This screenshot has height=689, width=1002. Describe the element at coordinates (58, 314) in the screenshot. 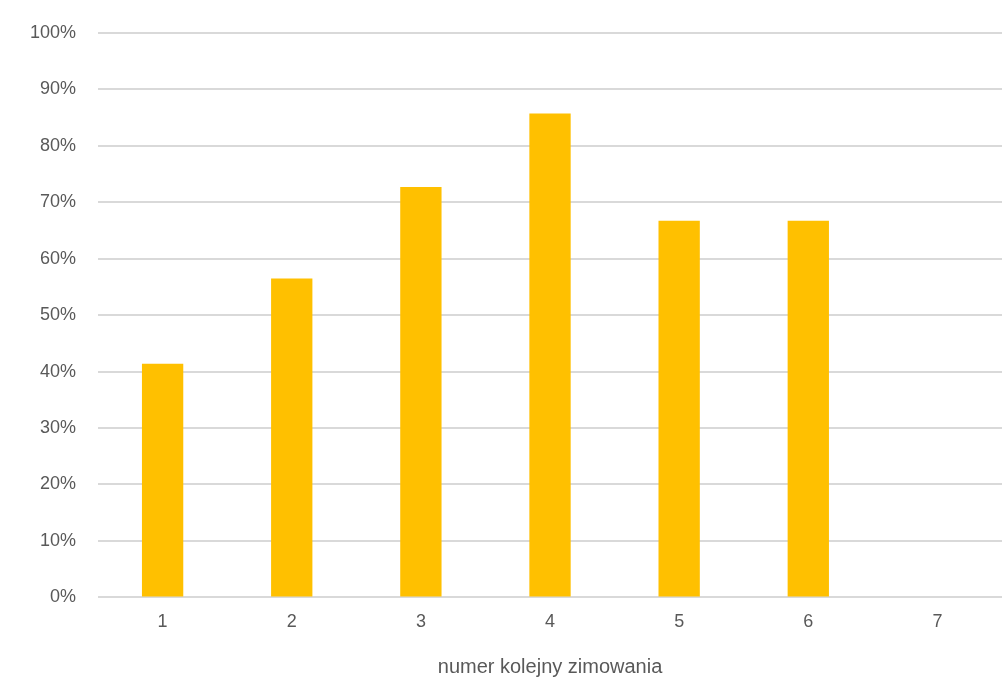

I see `y-tick-label: 50%` at that location.